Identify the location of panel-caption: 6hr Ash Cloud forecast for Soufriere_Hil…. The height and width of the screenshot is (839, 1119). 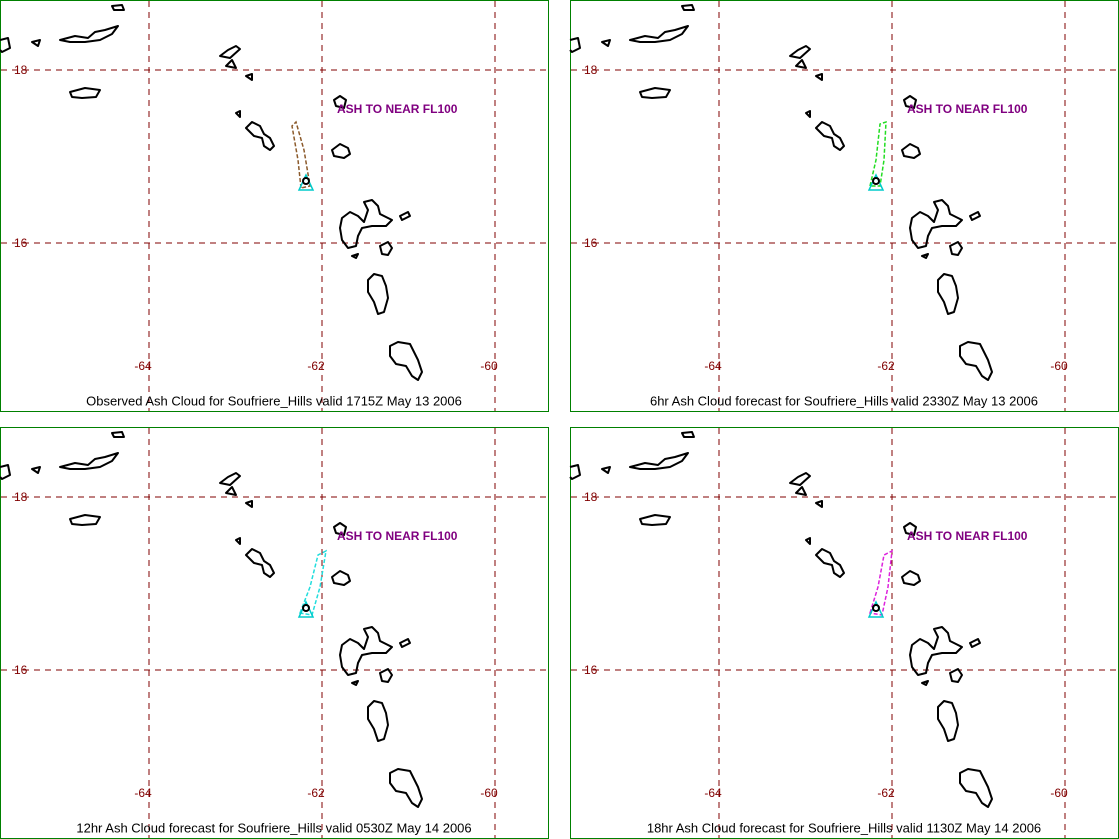
(844, 400).